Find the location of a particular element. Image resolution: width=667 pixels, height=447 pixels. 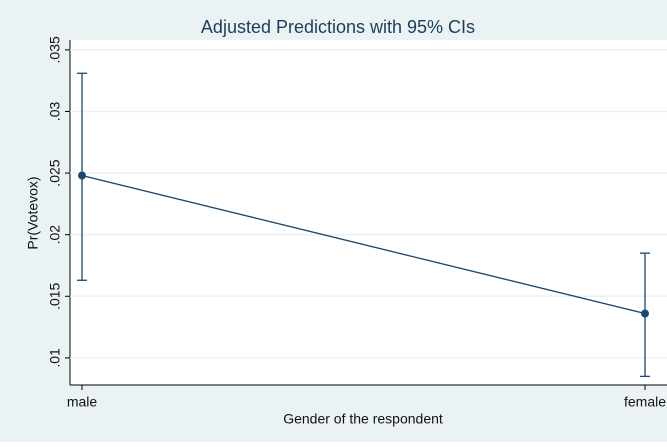

y-tick-label: .015 is located at coordinates (55, 295).